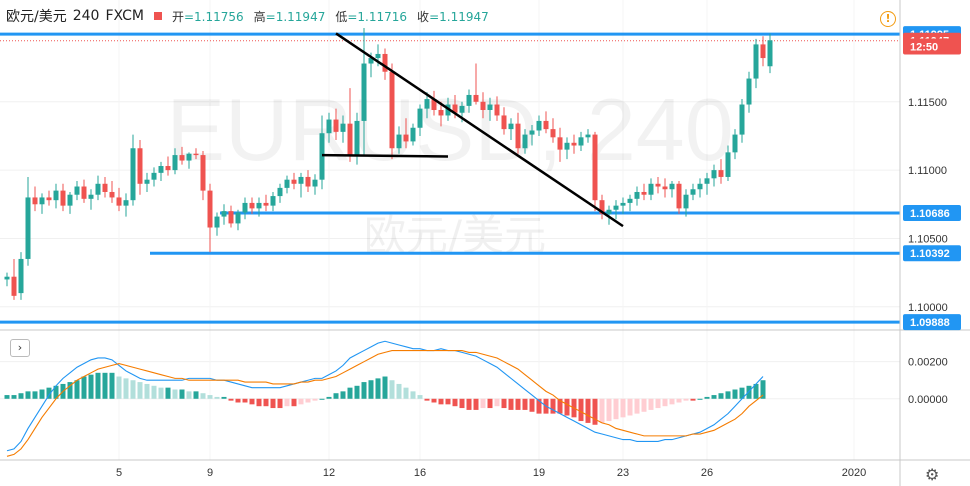 Image resolution: width=970 pixels, height=486 pixels. What do you see at coordinates (927, 171) in the screenshot?
I see `price-tick-label: 1.11000` at bounding box center [927, 171].